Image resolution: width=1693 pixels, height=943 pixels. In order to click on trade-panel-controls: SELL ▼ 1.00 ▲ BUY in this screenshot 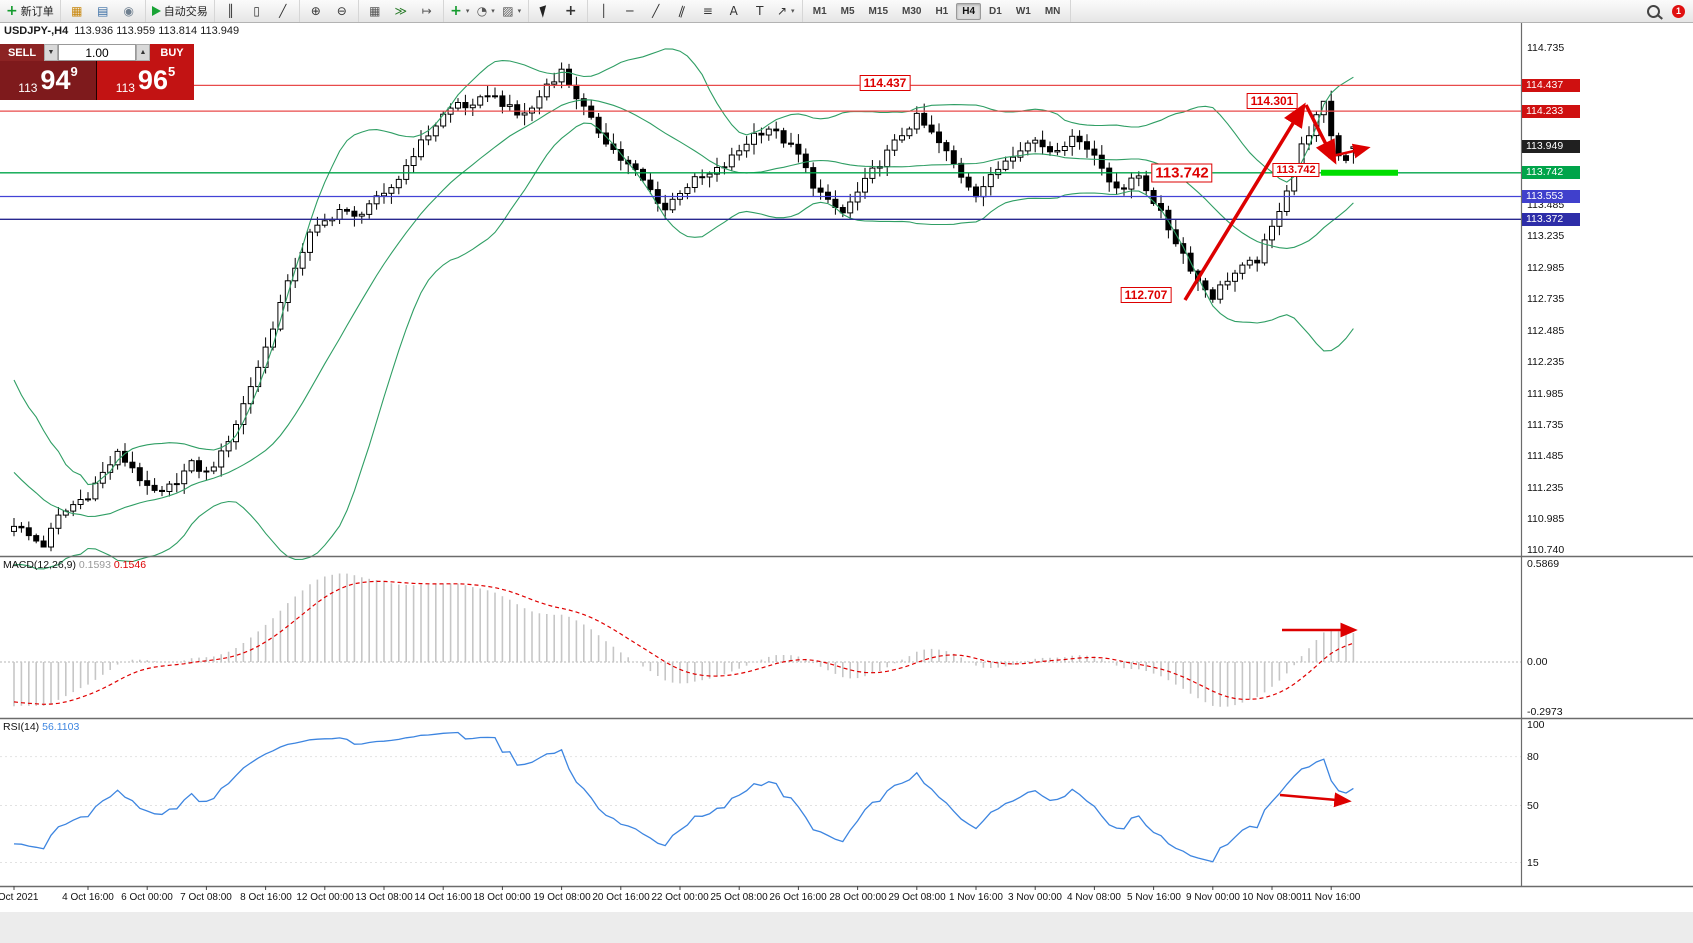, I will do `click(97, 52)`.